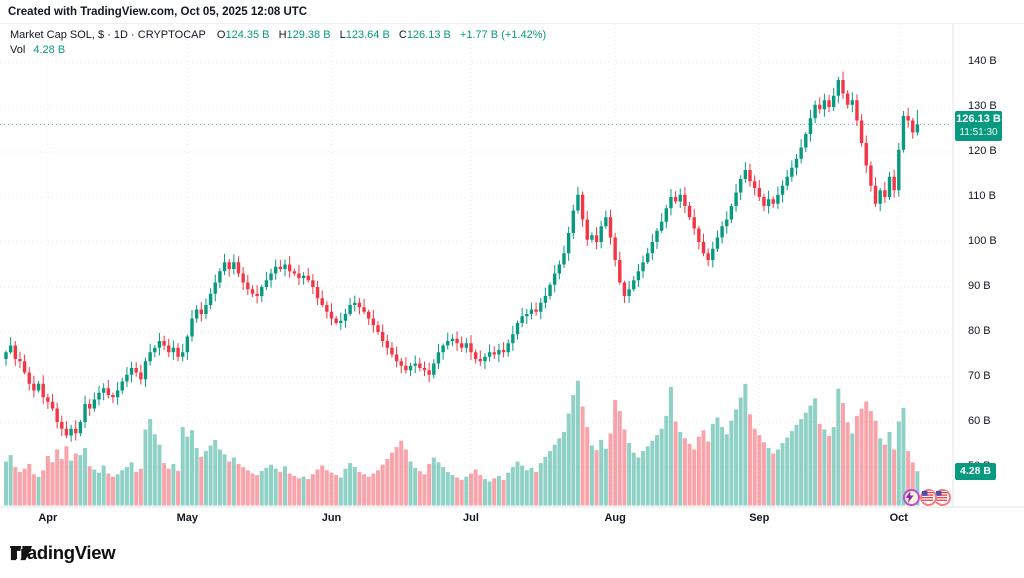  I want to click on open-value: O124.35 B, so click(243, 35).